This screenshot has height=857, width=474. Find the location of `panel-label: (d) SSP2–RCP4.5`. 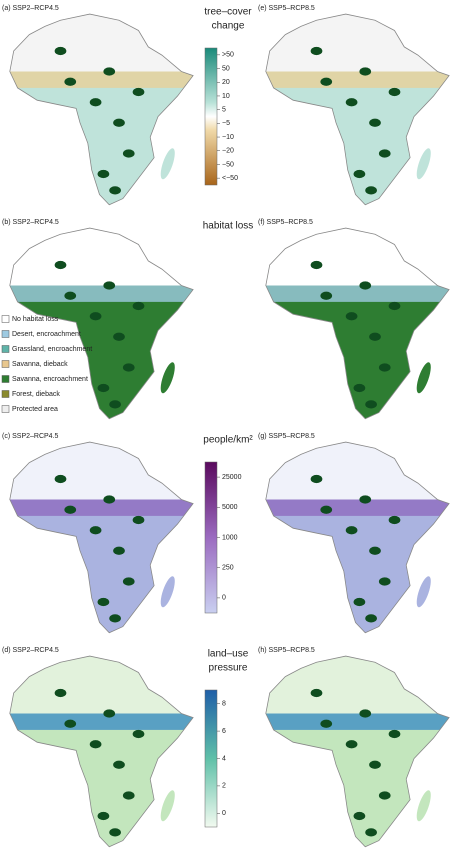

panel-label: (d) SSP2–RCP4.5 is located at coordinates (30, 650).